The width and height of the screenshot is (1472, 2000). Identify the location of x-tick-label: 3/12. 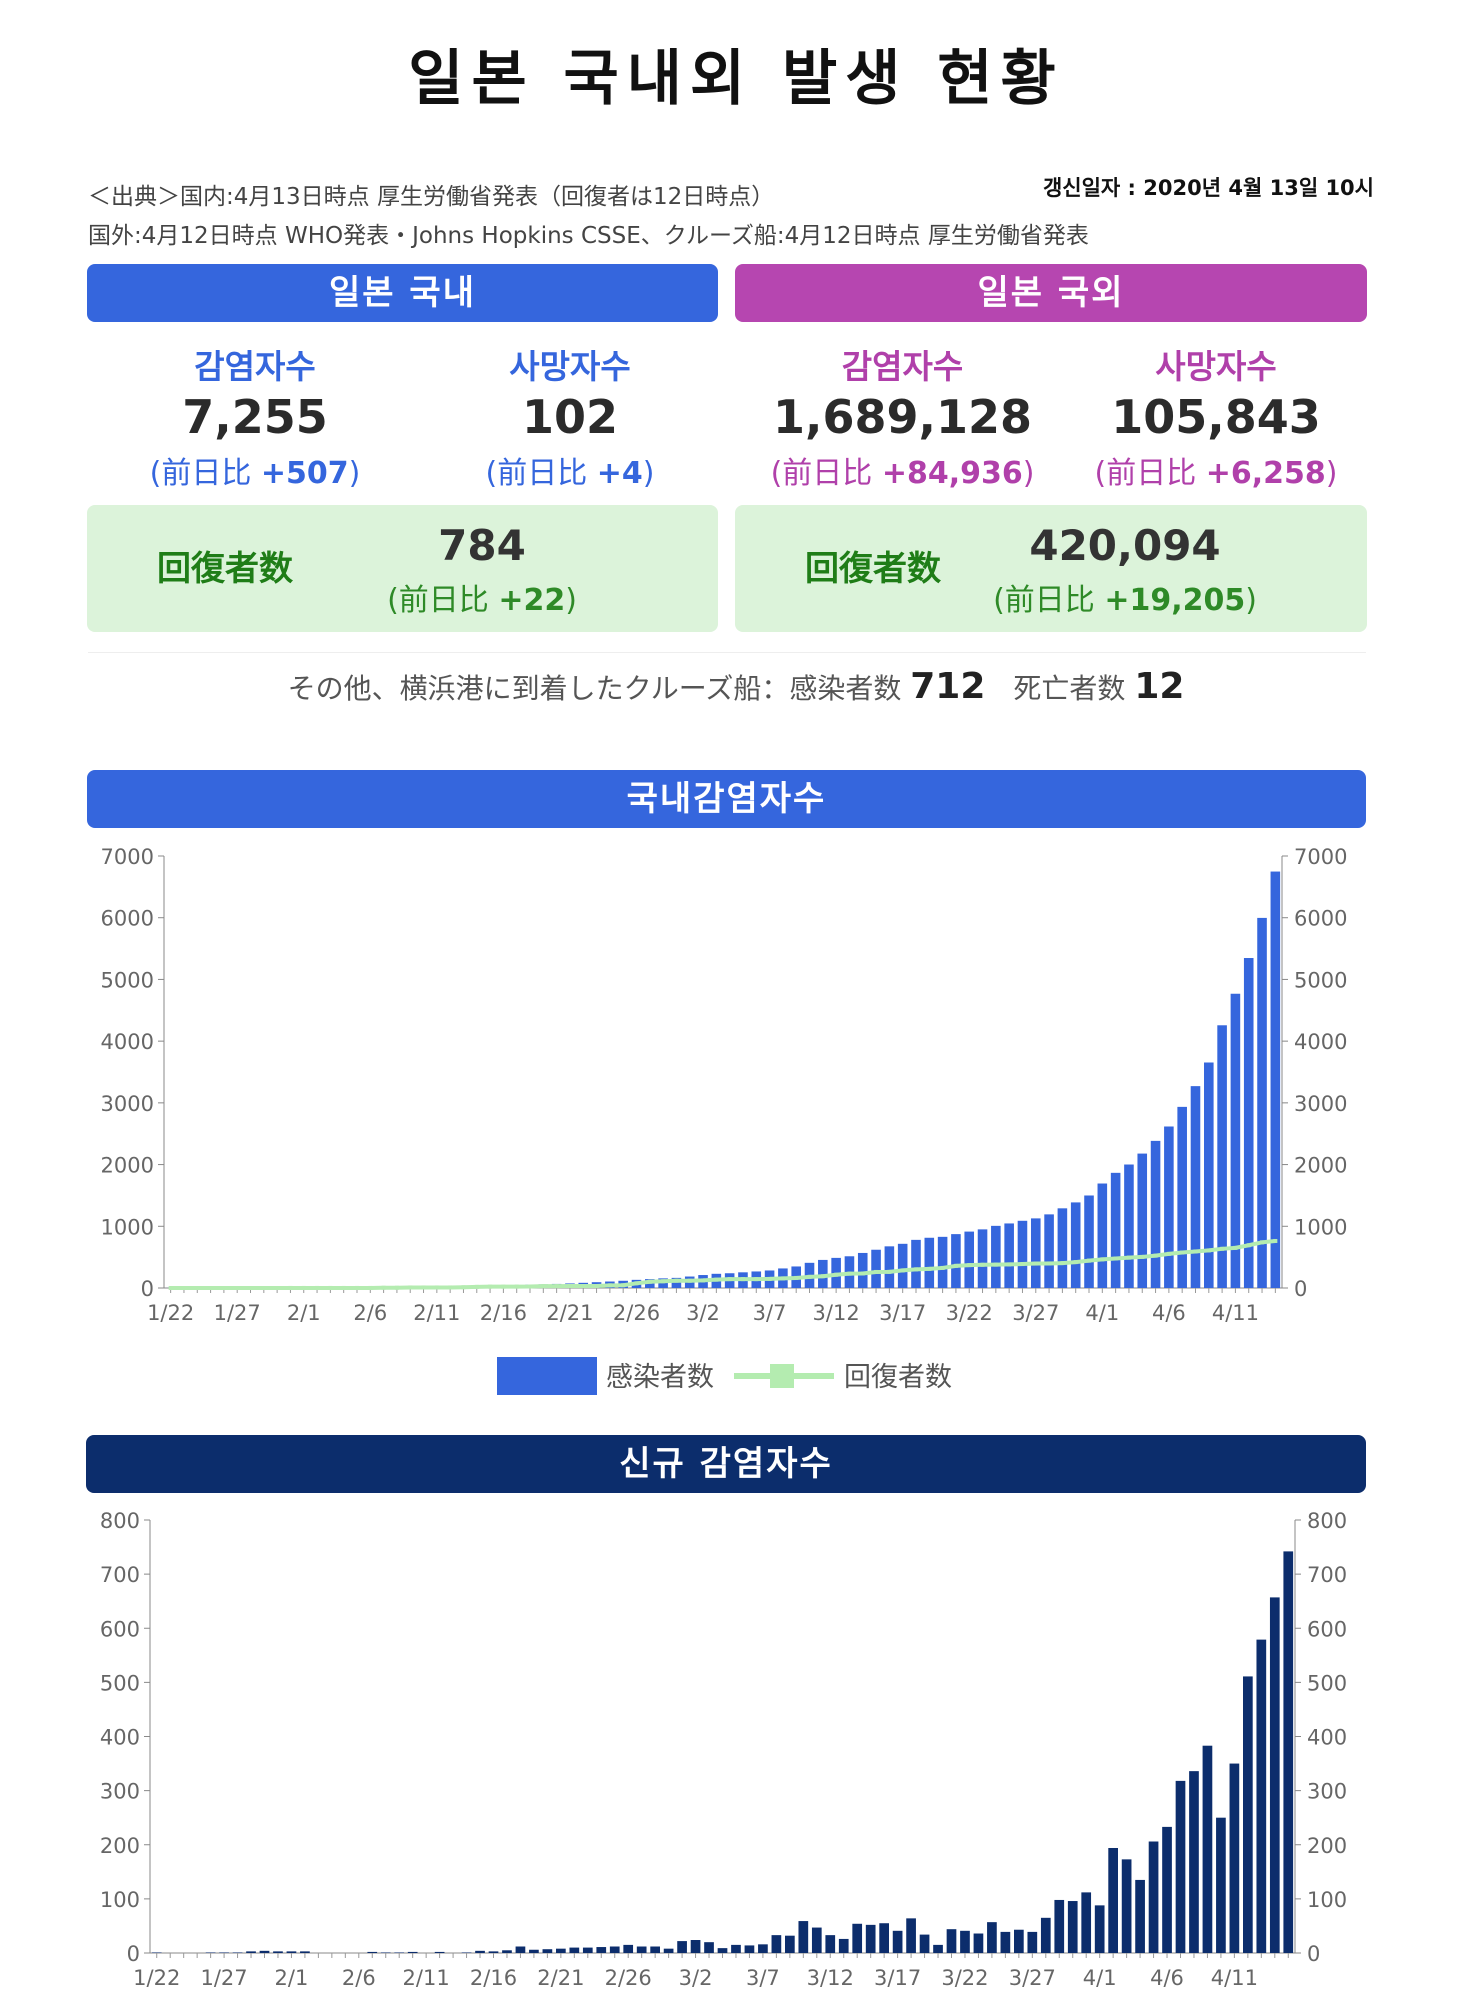
(836, 1313).